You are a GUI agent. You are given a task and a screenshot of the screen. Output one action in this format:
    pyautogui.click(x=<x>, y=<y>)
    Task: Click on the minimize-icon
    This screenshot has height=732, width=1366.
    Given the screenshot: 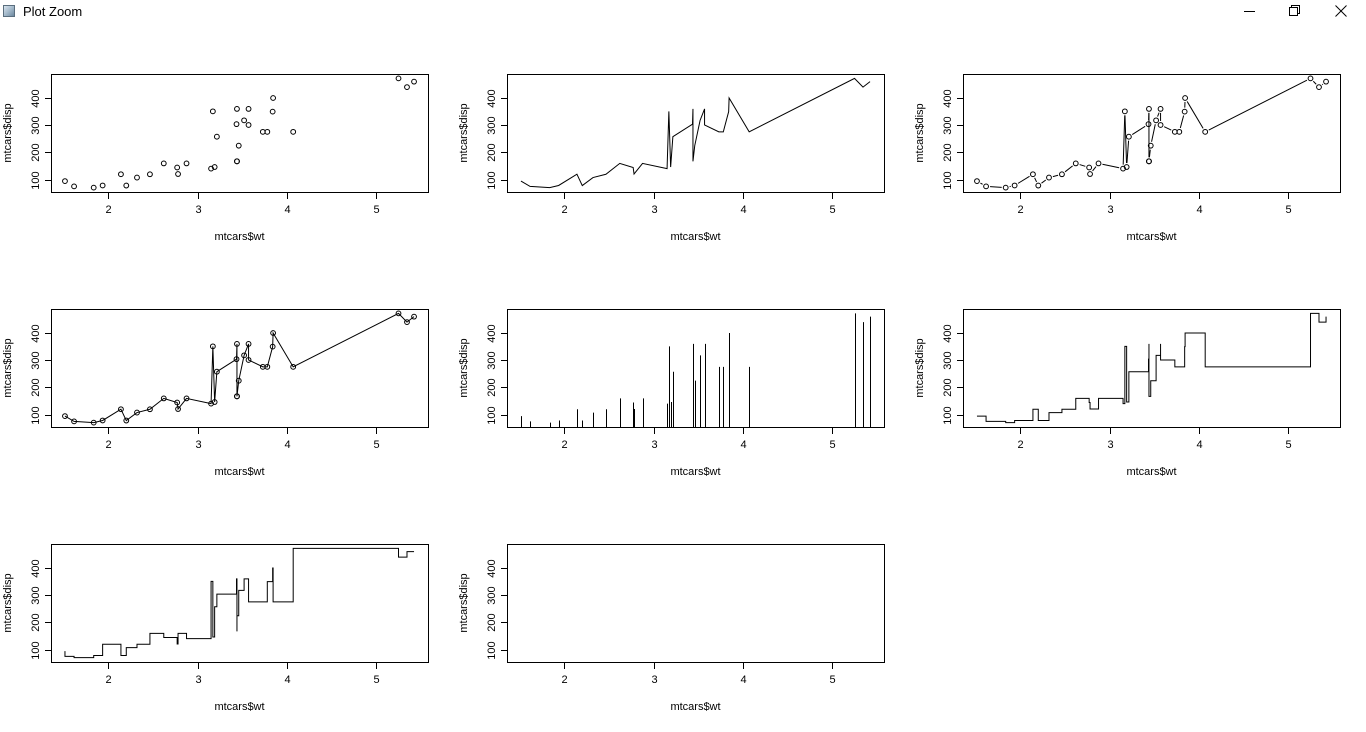 What is the action you would take?
    pyautogui.click(x=1250, y=11)
    